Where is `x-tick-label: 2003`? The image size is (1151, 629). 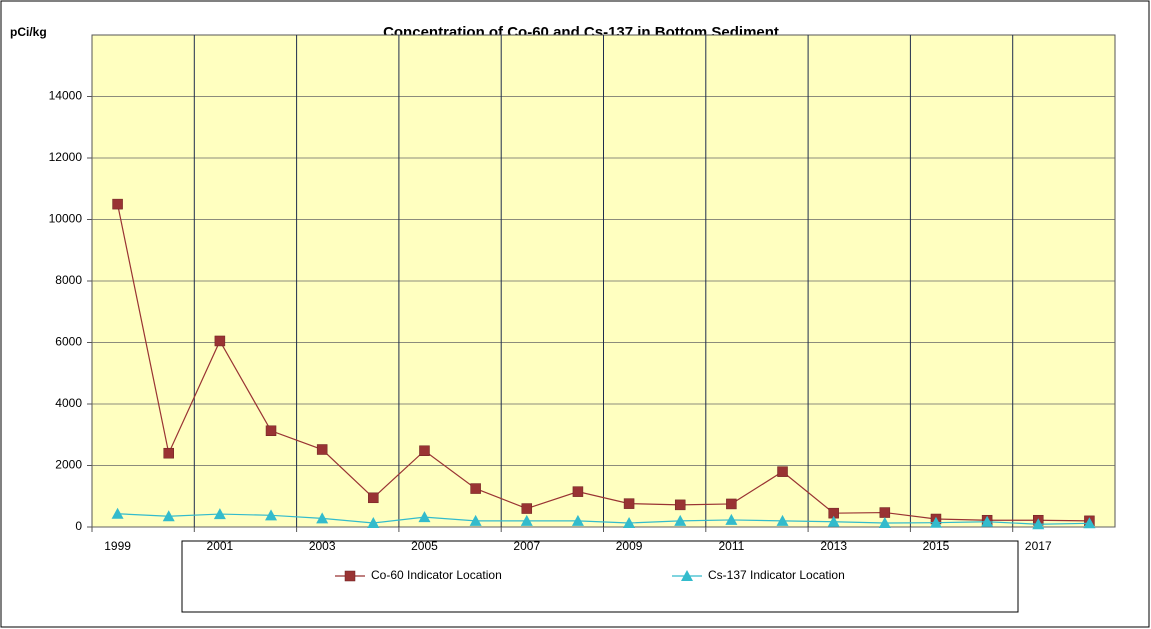
x-tick-label: 2003 is located at coordinates (322, 546).